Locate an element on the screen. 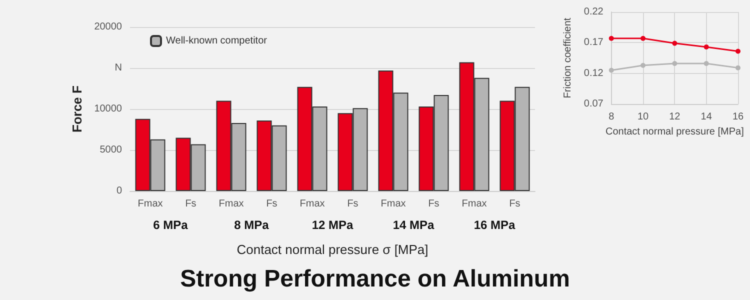 Image resolution: width=750 pixels, height=300 pixels. legend-label: Well-known competitor is located at coordinates (217, 41).